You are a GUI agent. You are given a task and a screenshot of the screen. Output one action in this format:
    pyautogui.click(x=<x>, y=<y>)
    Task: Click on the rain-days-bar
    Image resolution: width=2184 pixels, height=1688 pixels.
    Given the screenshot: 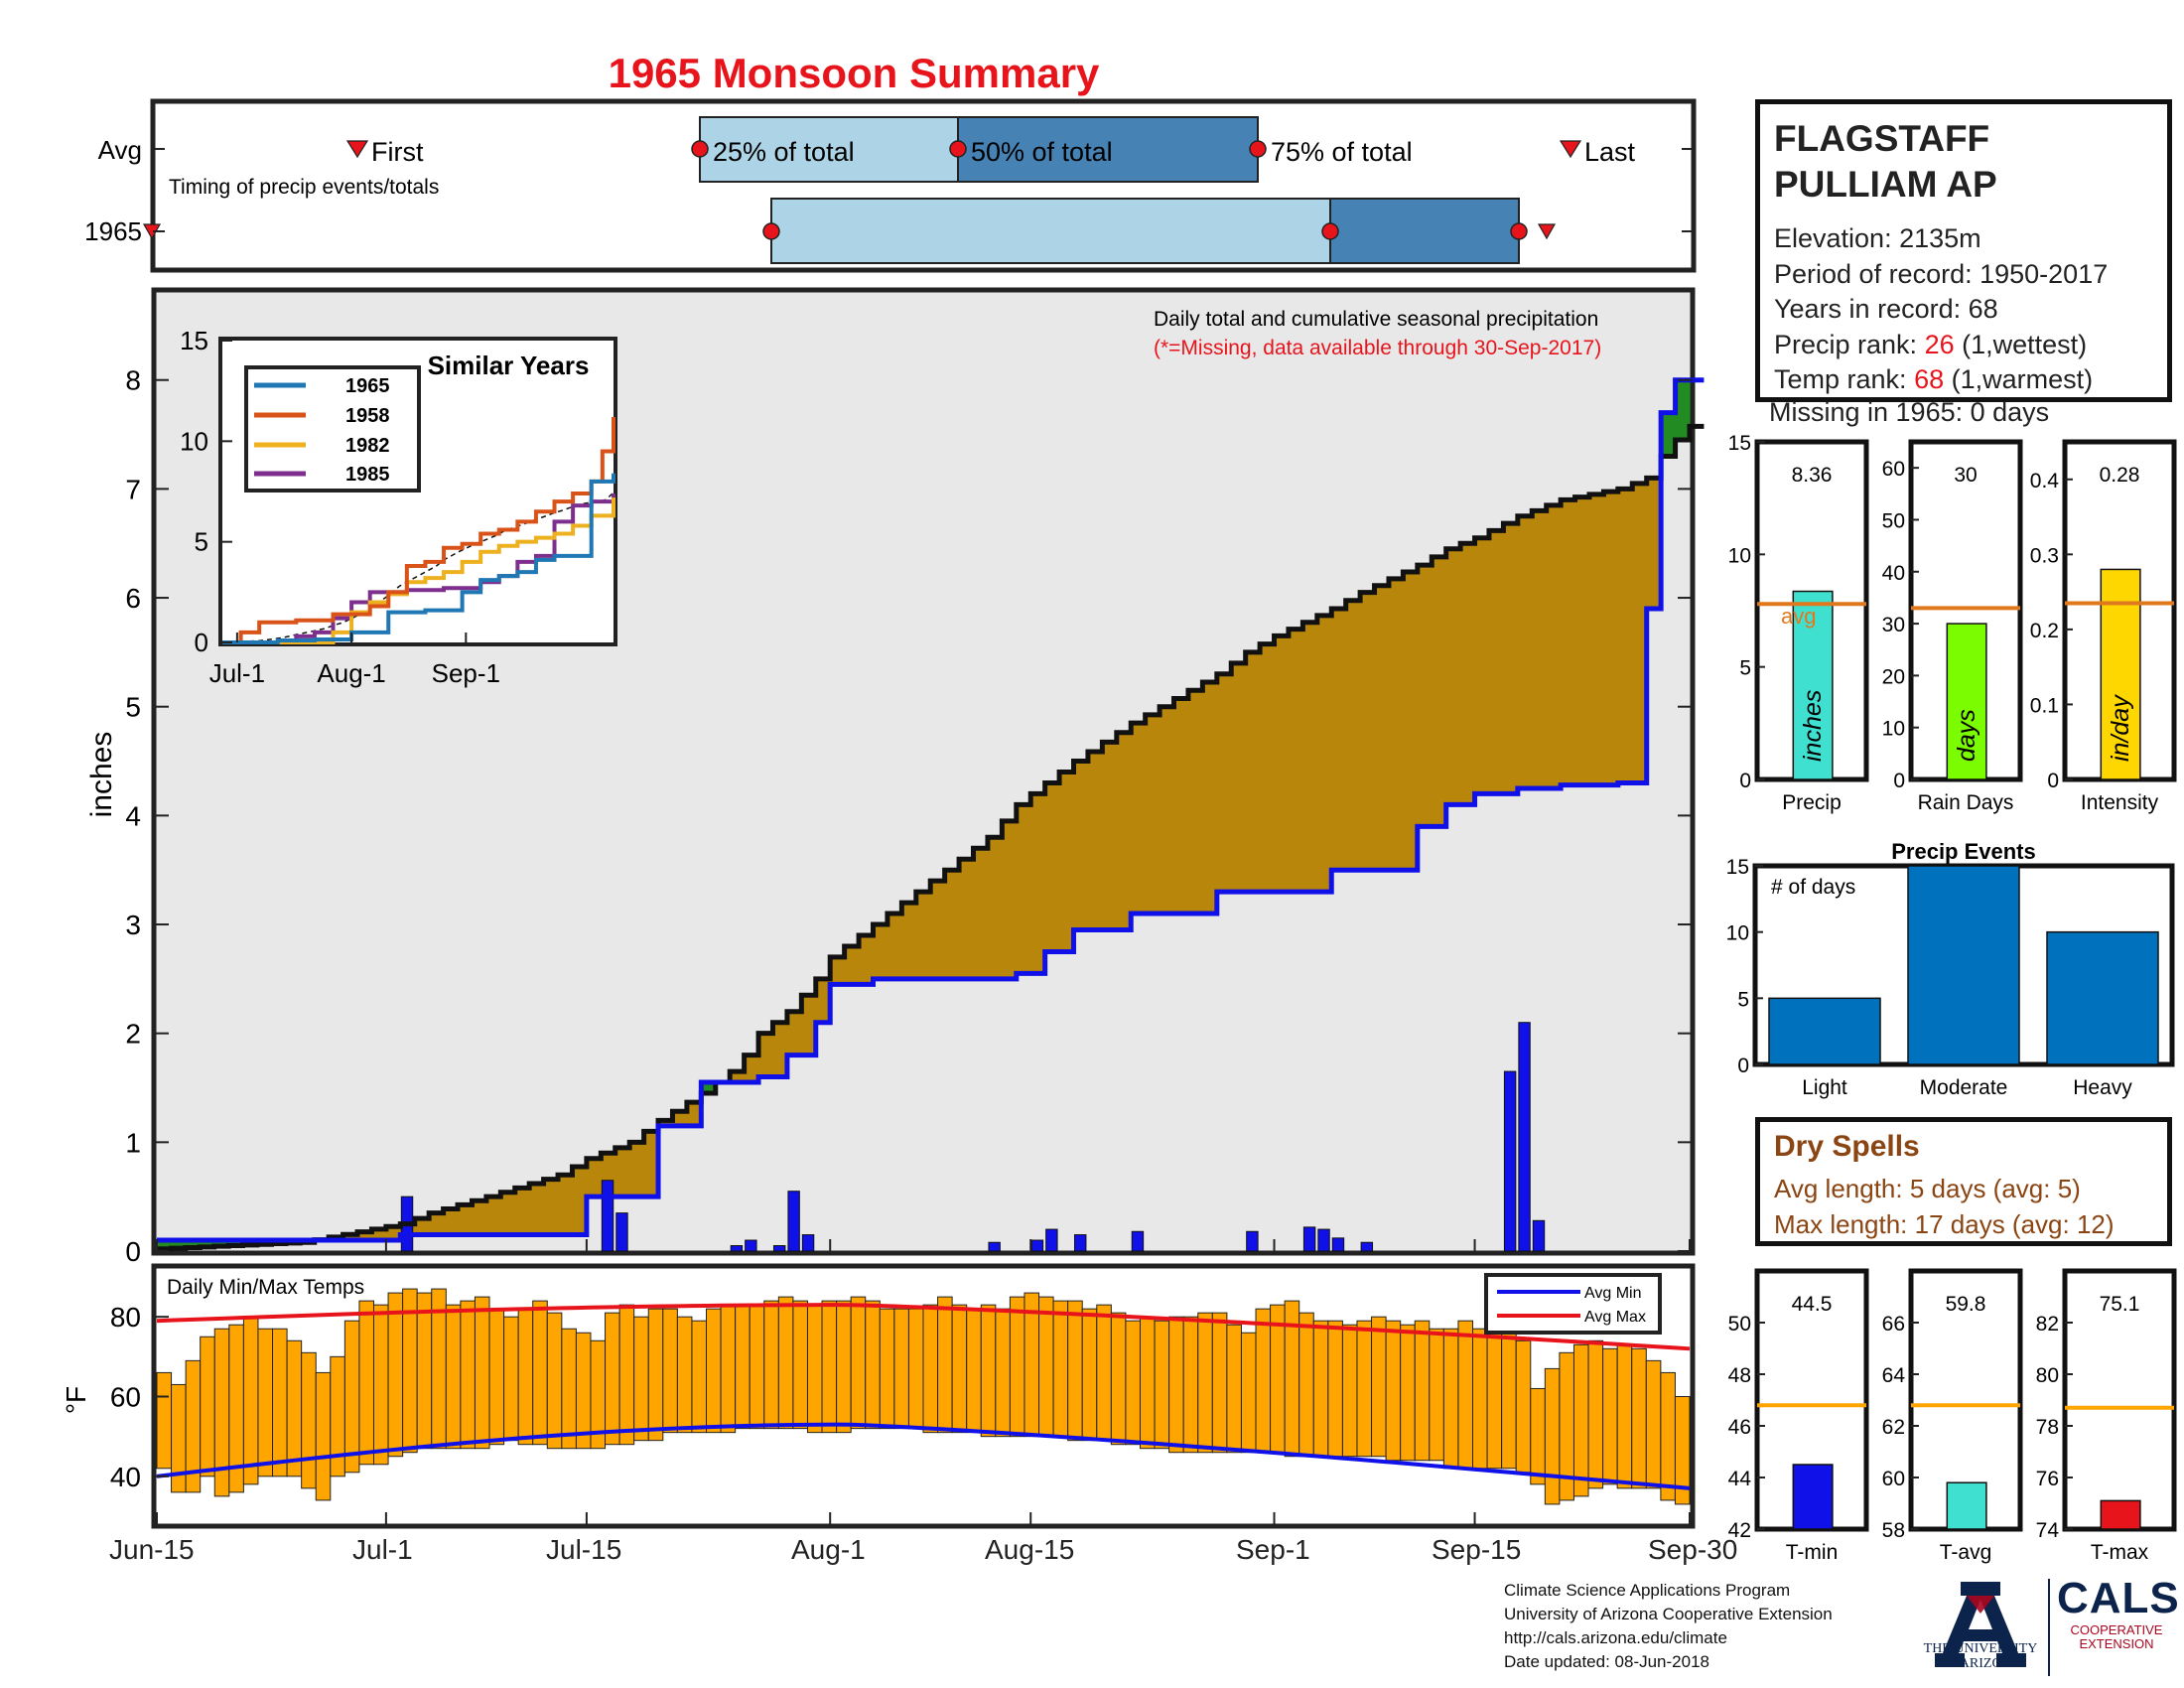 What is the action you would take?
    pyautogui.click(x=1966, y=701)
    